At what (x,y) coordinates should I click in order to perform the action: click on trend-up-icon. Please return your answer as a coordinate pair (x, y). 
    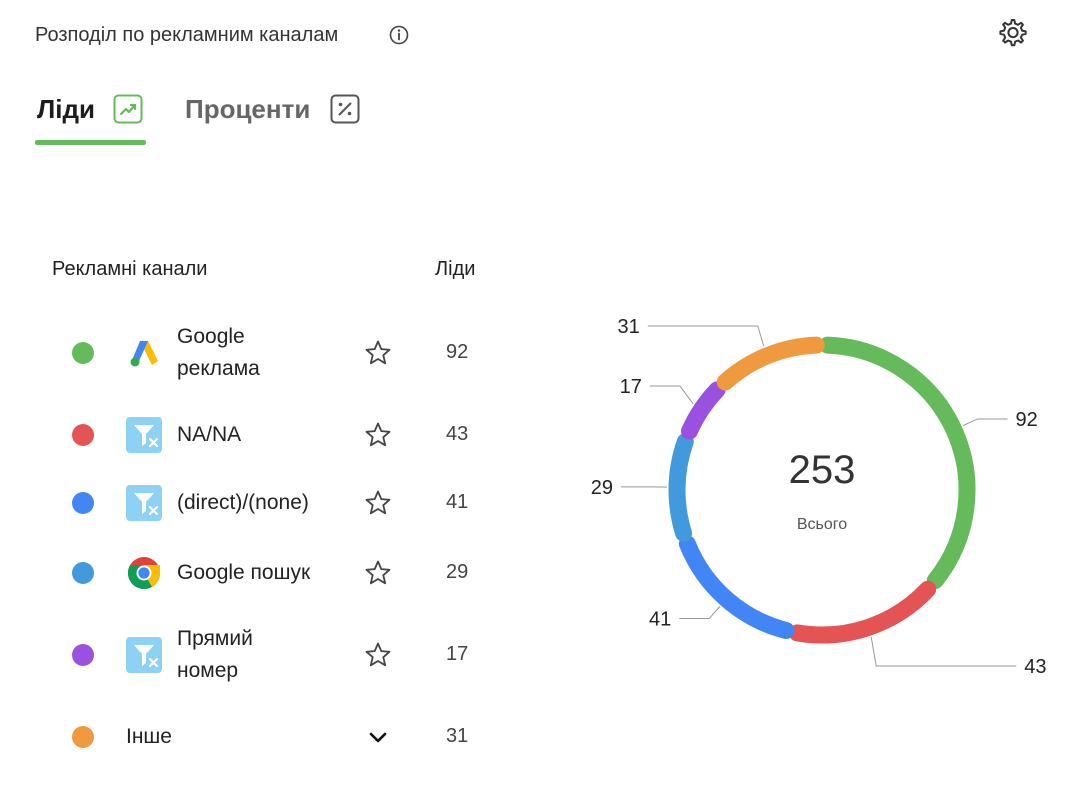
    Looking at the image, I should click on (128, 109).